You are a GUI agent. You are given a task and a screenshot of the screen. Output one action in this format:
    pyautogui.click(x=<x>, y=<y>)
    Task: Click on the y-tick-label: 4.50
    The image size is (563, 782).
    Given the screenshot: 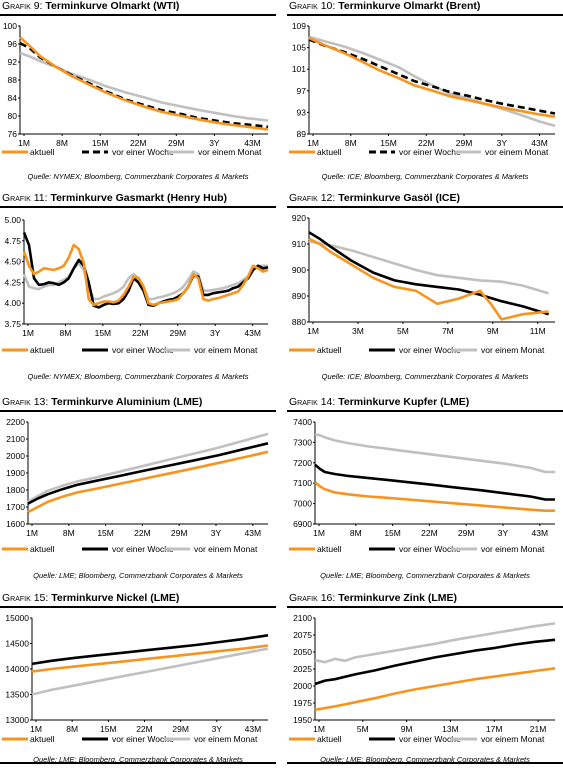 What is the action you would take?
    pyautogui.click(x=12, y=262)
    